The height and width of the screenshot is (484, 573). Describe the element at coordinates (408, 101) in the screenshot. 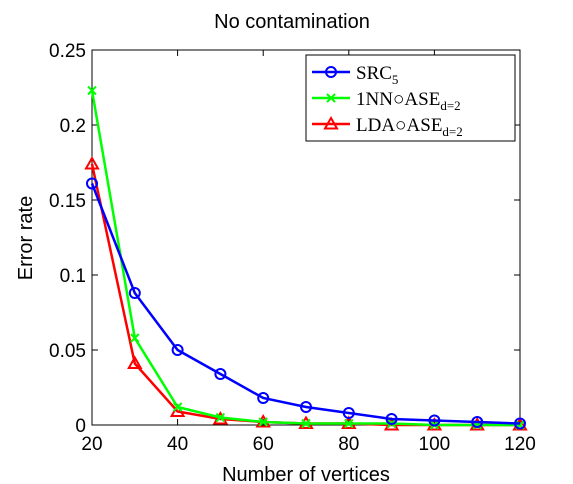

I see `legend-label: 1NN○ASEd=2` at that location.